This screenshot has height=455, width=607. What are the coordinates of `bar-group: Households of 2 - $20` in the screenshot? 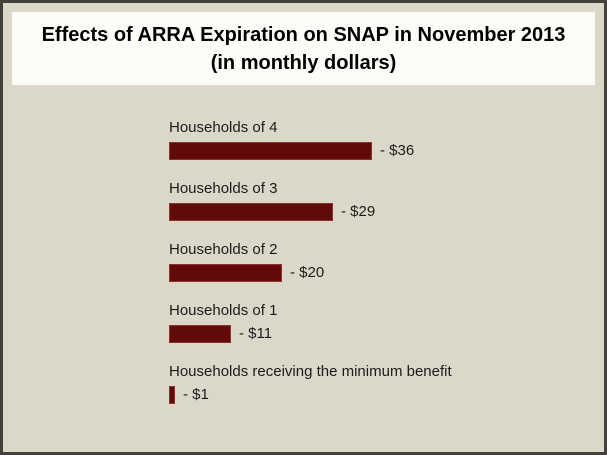 It's located at (381, 261).